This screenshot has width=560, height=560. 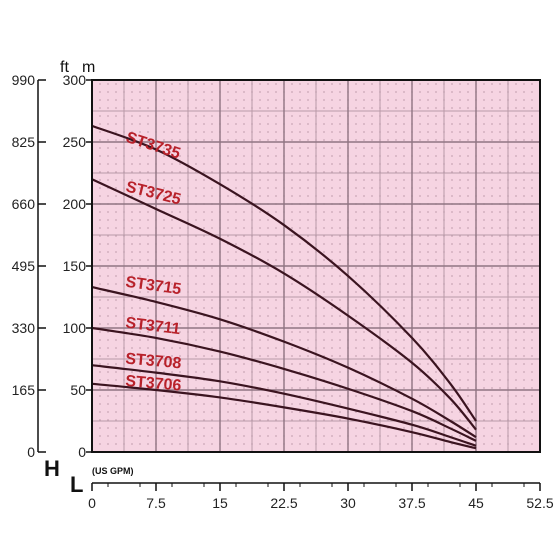 I want to click on y-axis-m: 0 50 100 150 200 250 300, so click(x=77, y=266).